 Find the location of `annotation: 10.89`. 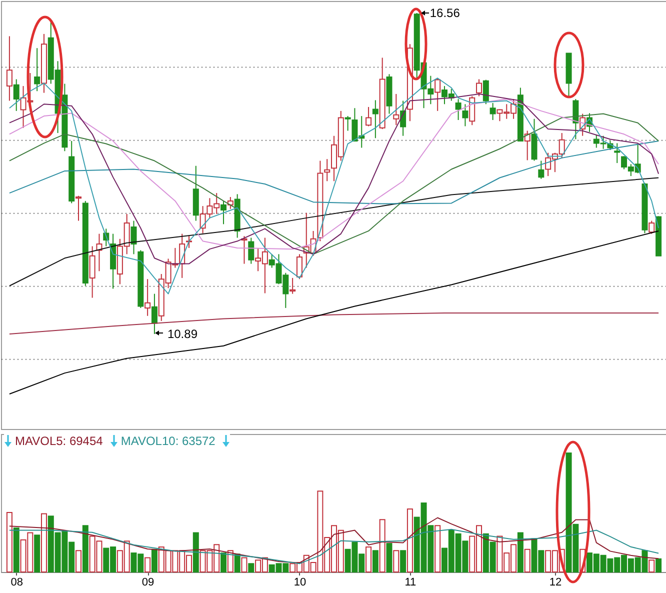

annotation: 10.89 is located at coordinates (182, 334).